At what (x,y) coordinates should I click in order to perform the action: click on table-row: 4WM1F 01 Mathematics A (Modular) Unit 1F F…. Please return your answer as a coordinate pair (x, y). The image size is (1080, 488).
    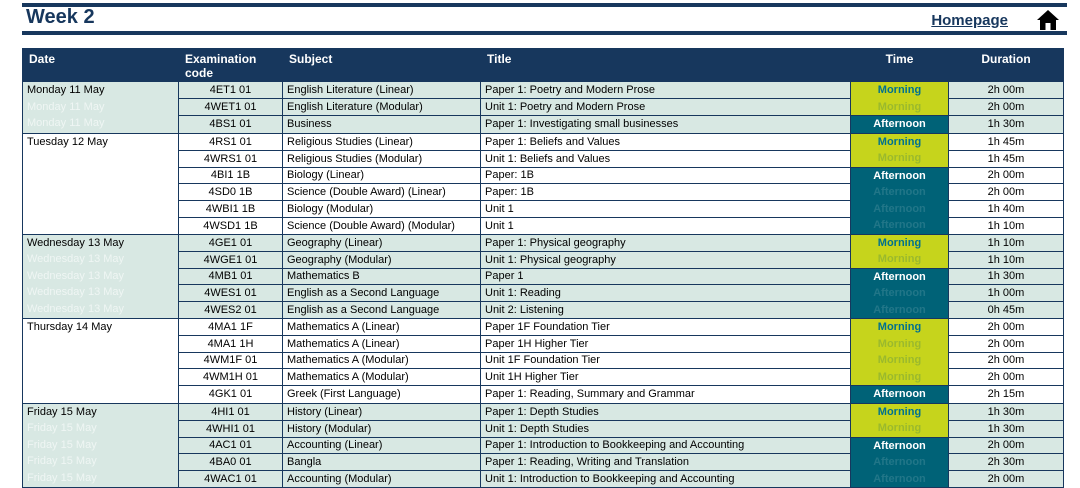
    Looking at the image, I should click on (543, 360).